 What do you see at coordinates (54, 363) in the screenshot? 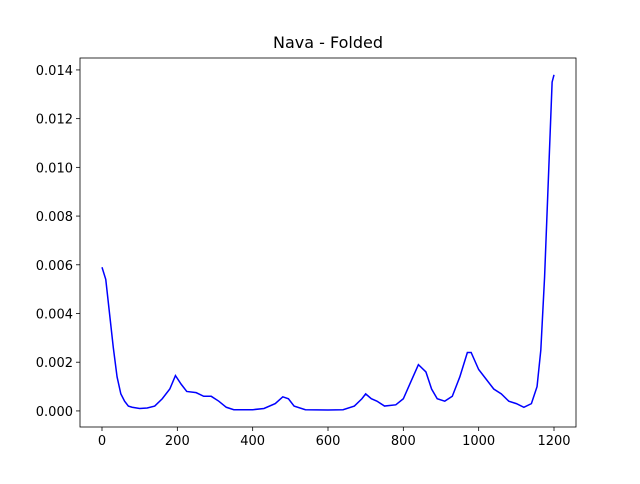
I see `y-tick-label: 0.002` at bounding box center [54, 363].